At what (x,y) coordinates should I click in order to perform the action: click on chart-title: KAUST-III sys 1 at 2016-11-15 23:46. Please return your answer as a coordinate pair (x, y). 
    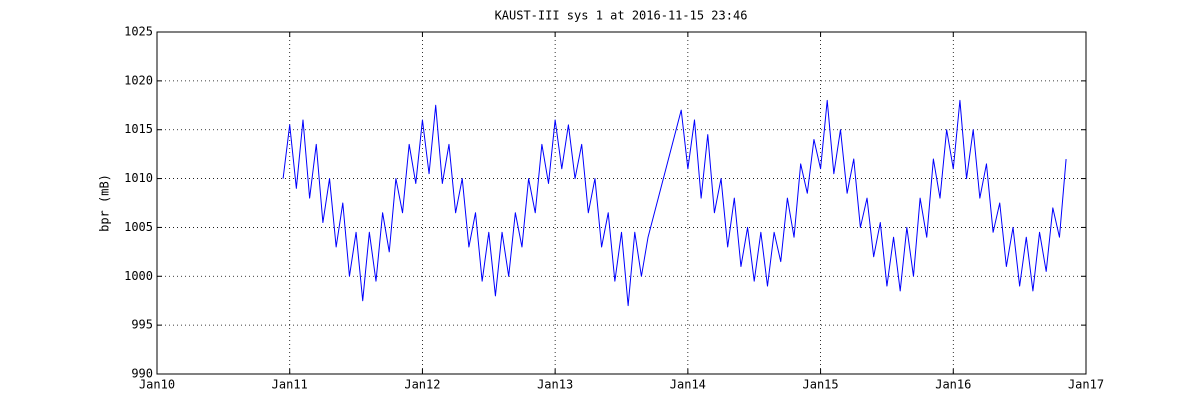
    Looking at the image, I should click on (621, 16).